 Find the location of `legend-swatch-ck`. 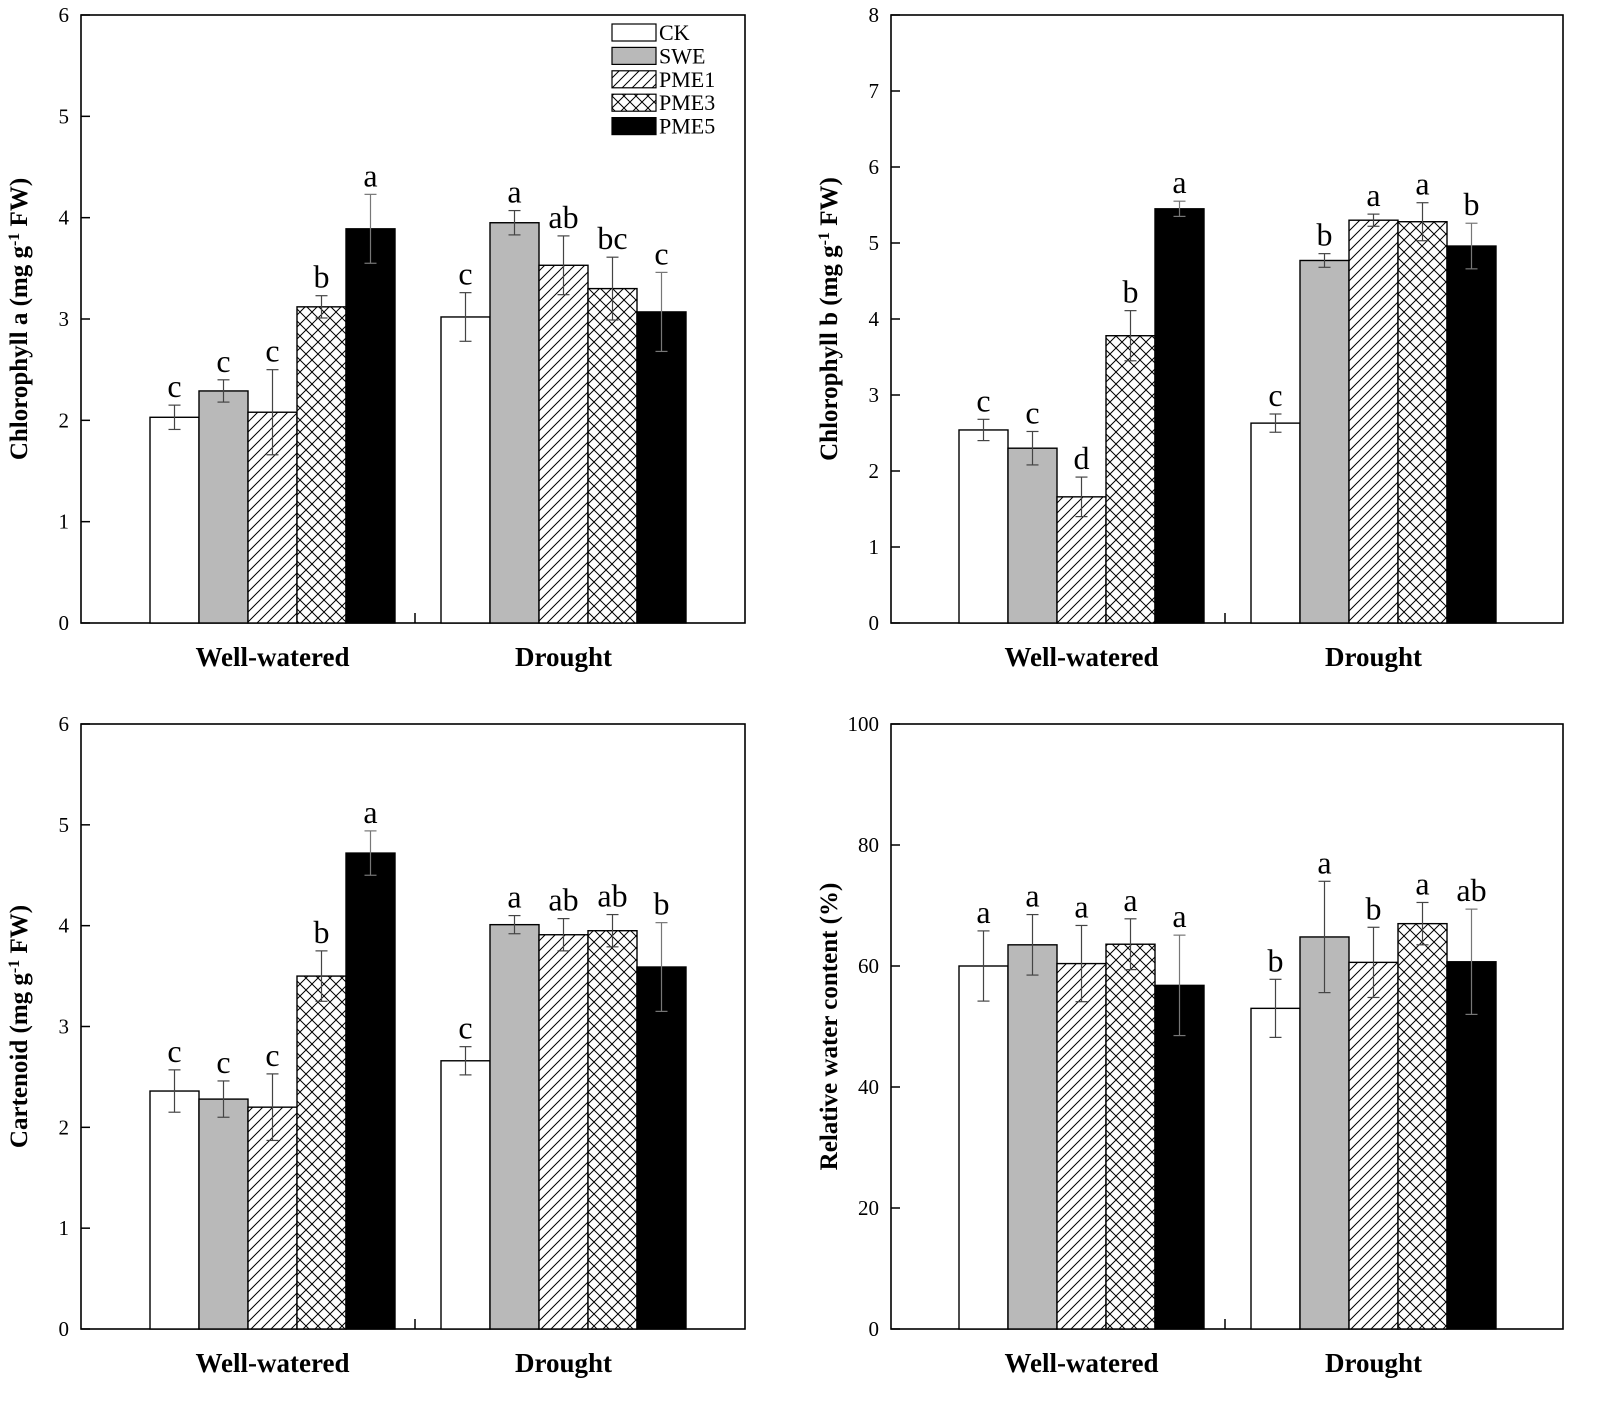

legend-swatch-ck is located at coordinates (634, 32).